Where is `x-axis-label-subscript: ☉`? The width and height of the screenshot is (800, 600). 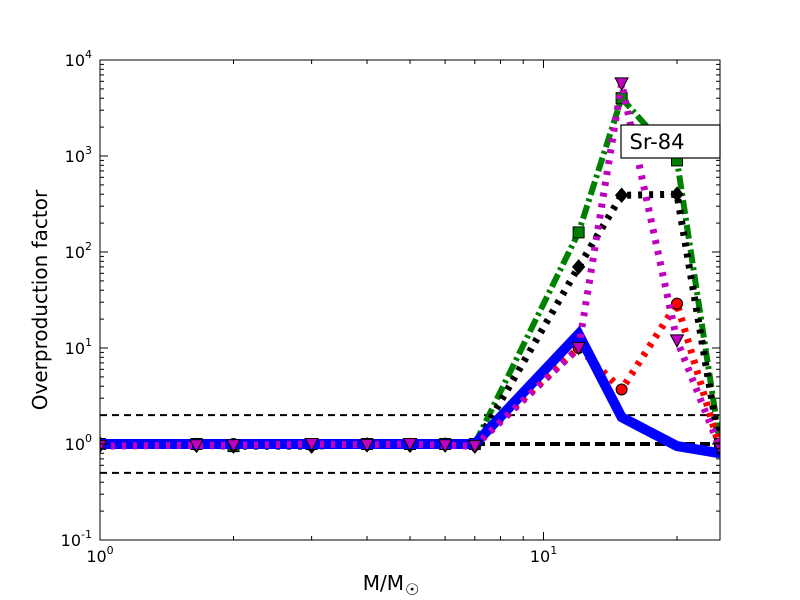 x-axis-label-subscript: ☉ is located at coordinates (412, 589).